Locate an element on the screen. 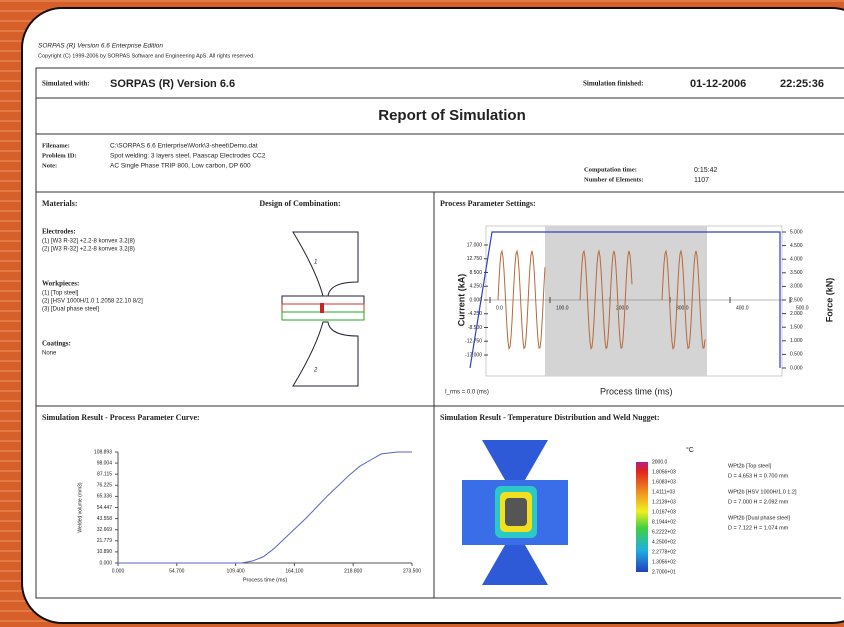 The height and width of the screenshot is (627, 844). field-label: Filename: is located at coordinates (56, 145).